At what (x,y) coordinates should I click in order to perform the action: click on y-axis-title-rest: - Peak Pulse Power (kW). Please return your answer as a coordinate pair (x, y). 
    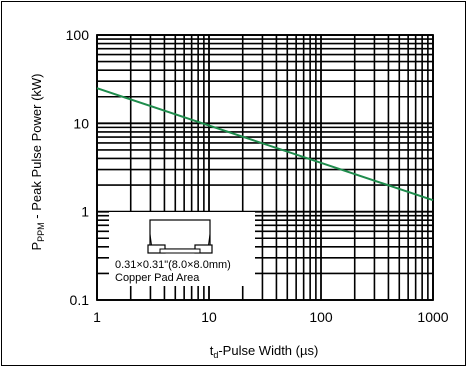
    Looking at the image, I should click on (36, 147).